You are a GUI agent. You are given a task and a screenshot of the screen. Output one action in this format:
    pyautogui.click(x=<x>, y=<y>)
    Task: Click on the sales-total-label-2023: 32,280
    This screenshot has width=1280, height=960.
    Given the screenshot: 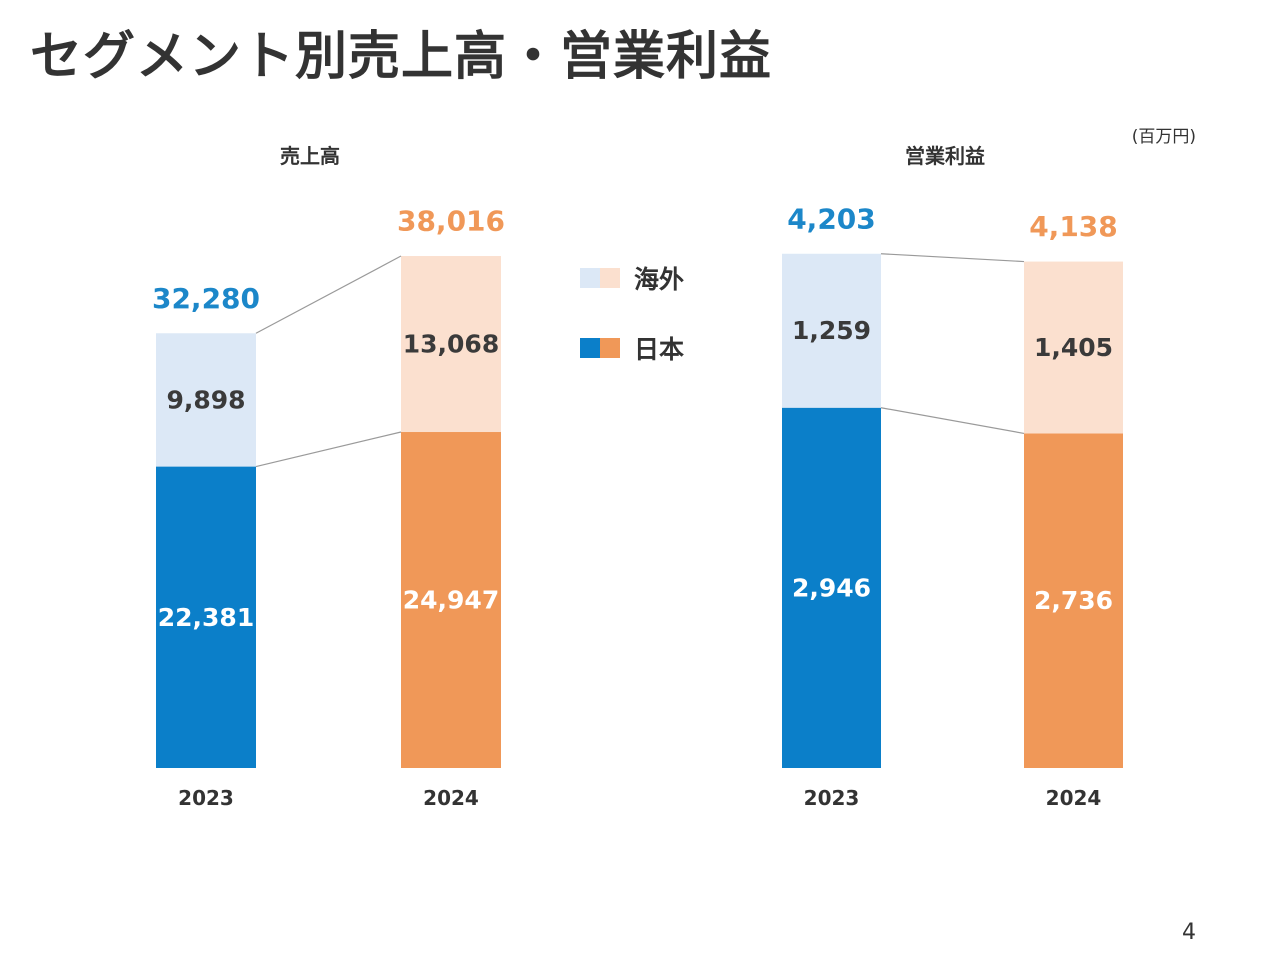 What is the action you would take?
    pyautogui.click(x=206, y=298)
    